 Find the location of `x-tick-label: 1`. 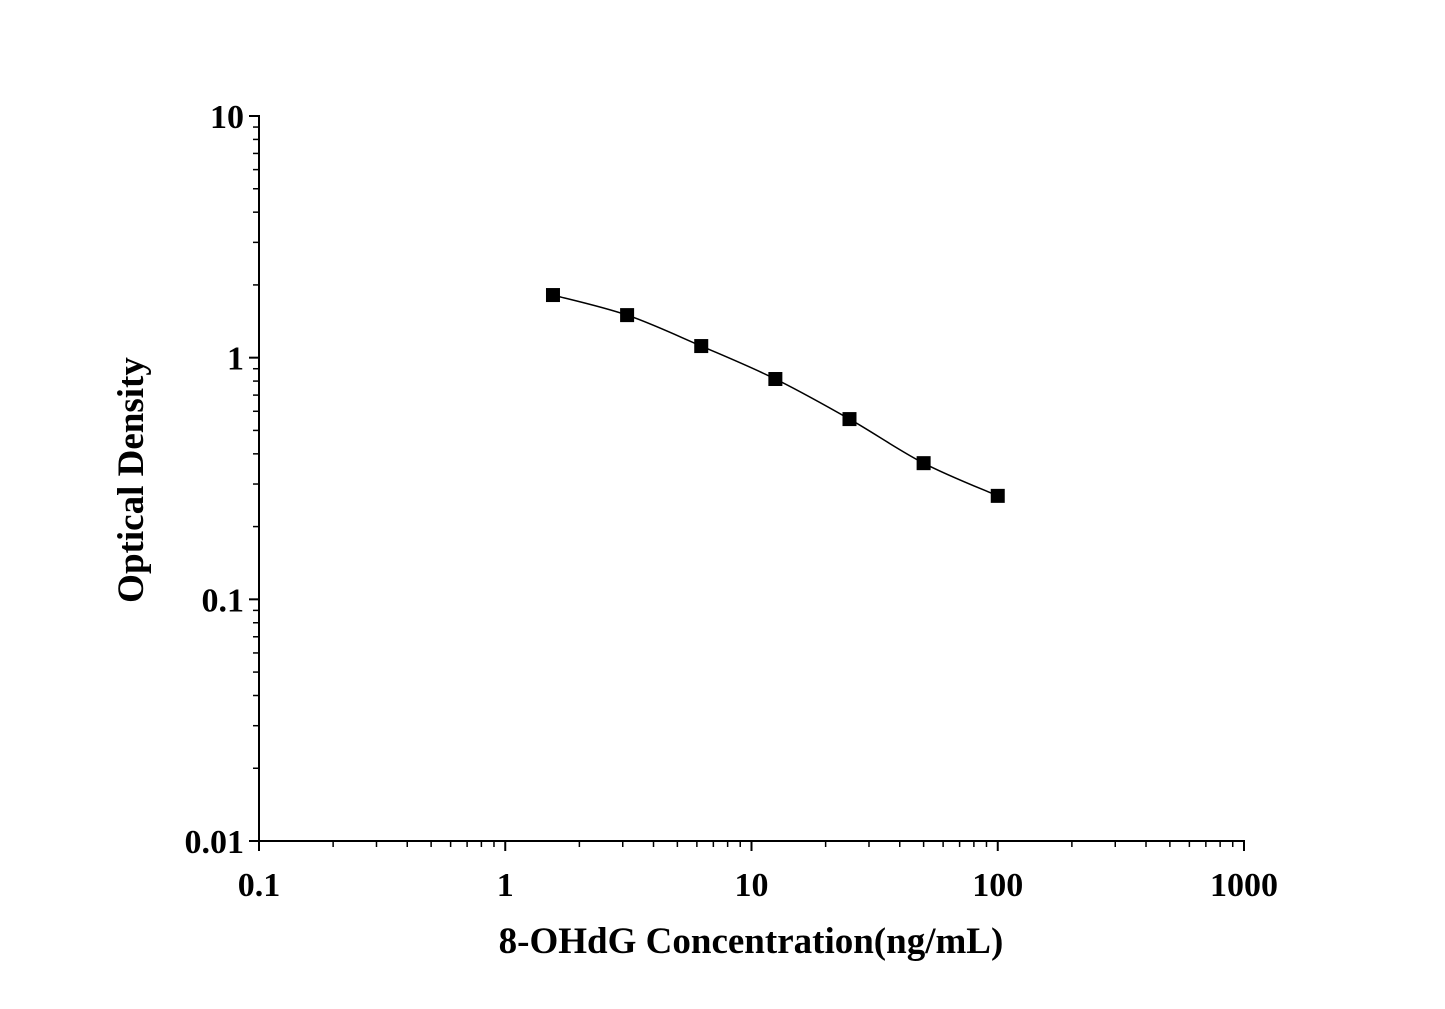

x-tick-label: 1 is located at coordinates (505, 885).